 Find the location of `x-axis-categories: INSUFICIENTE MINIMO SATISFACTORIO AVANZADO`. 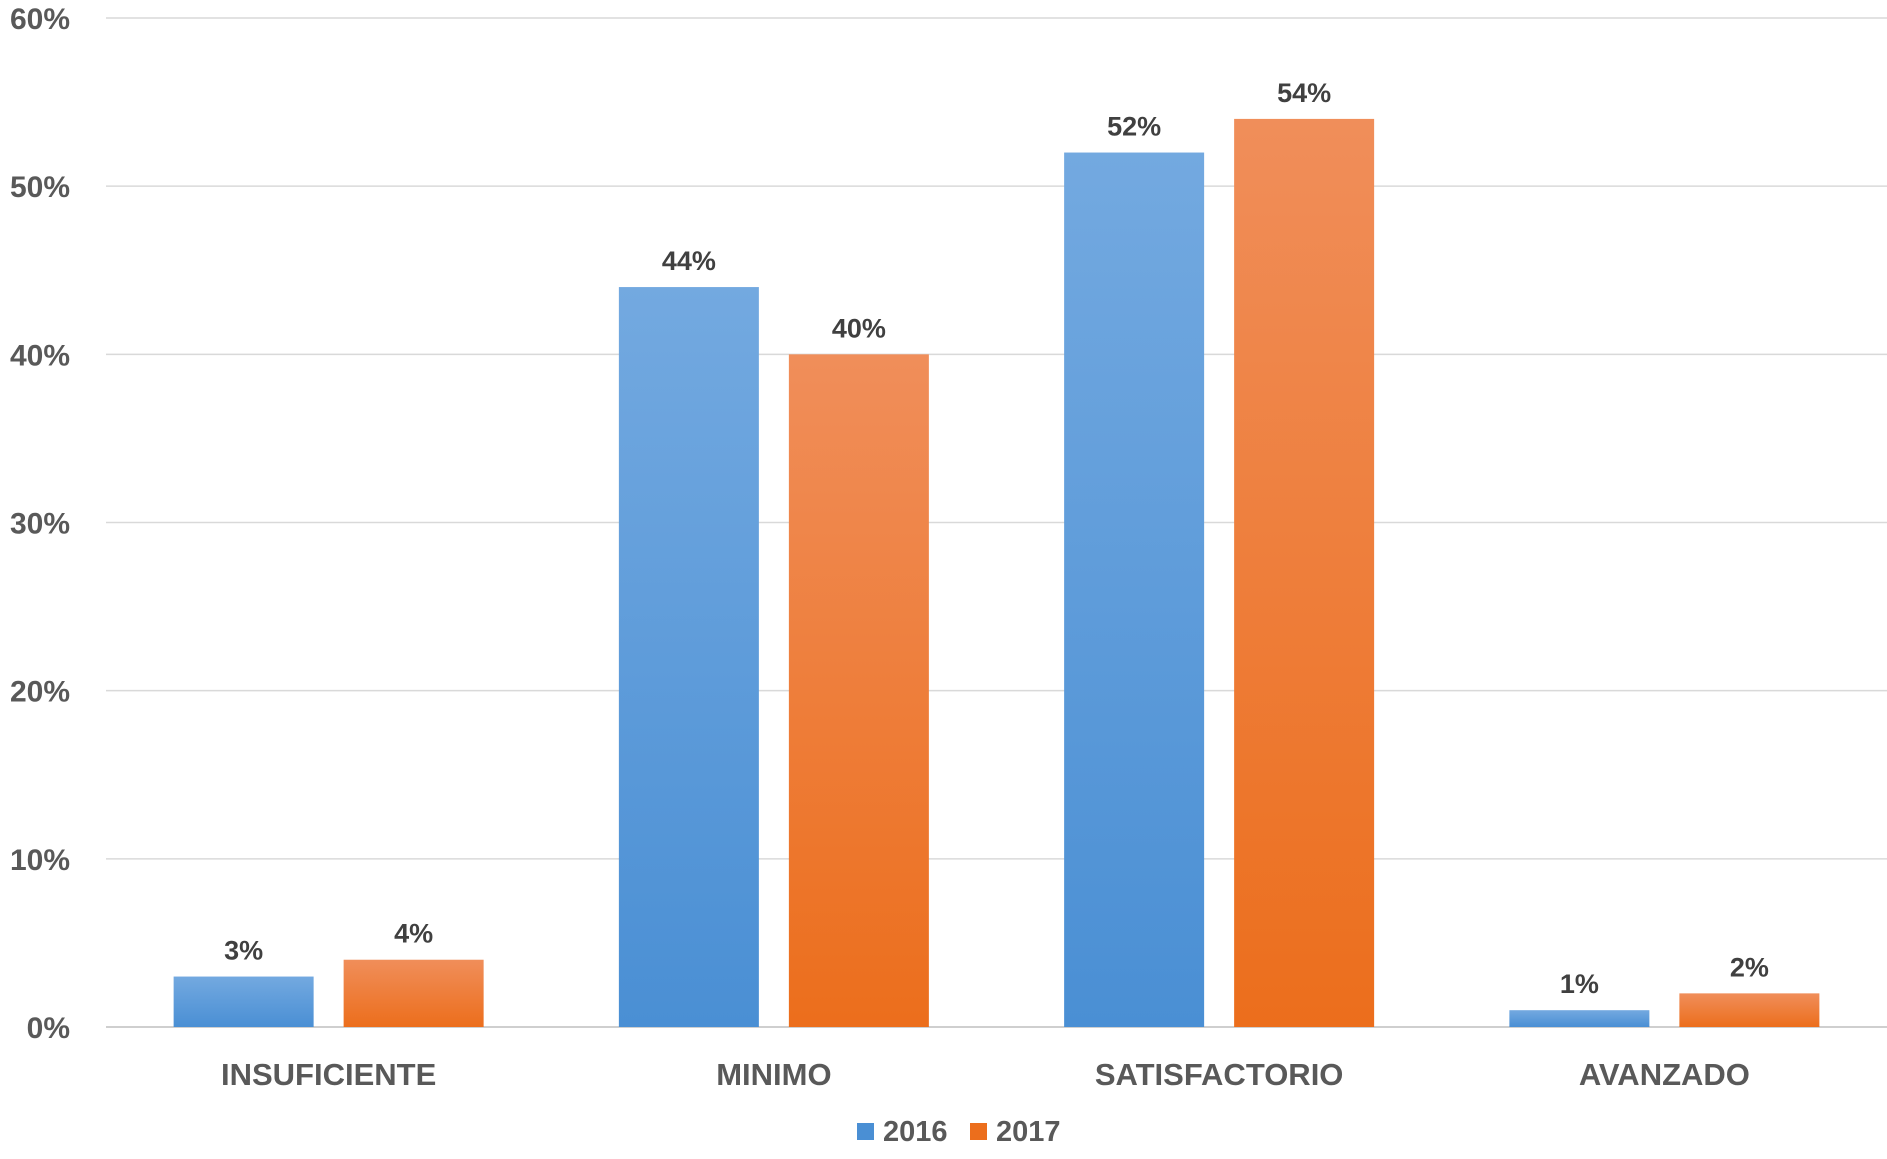

x-axis-categories: INSUFICIENTE MINIMO SATISFACTORIO AVANZADO is located at coordinates (985, 1074).